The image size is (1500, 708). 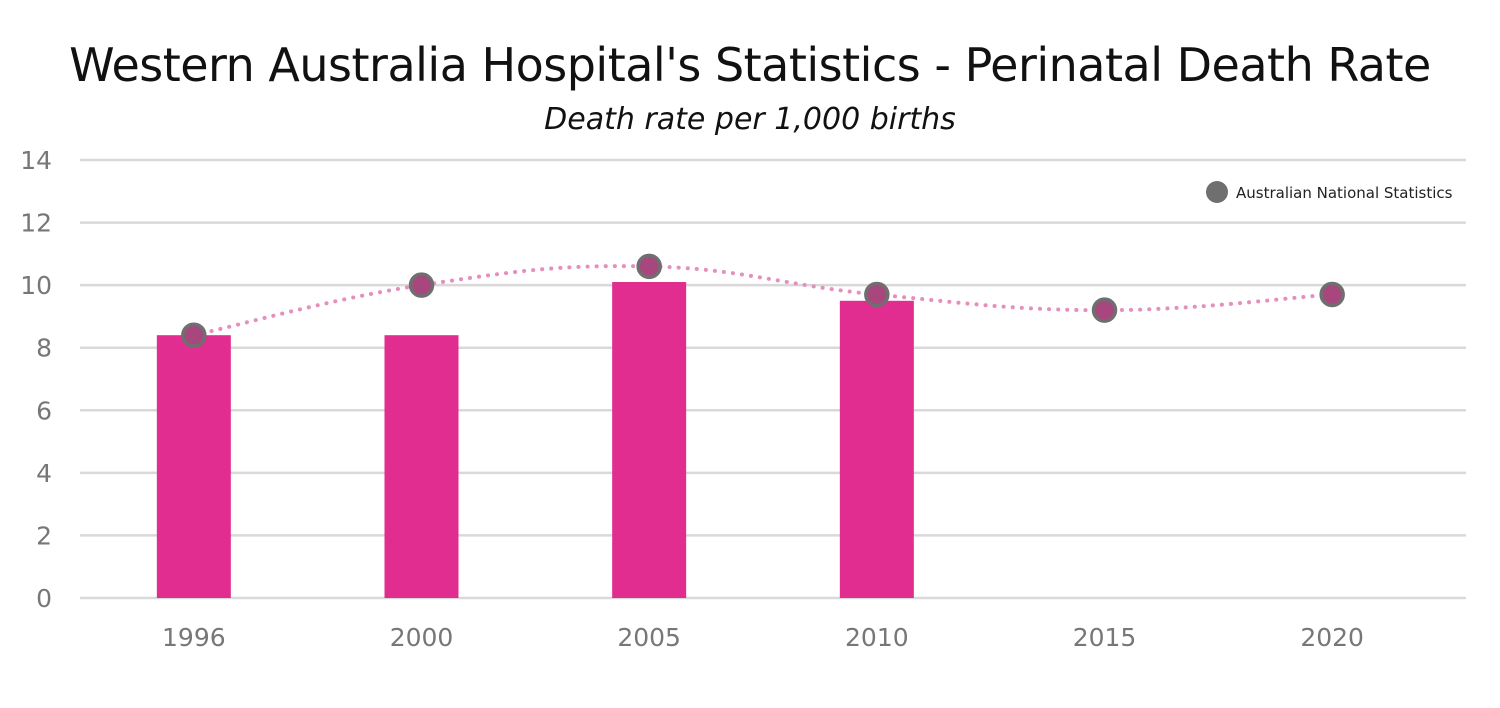 What do you see at coordinates (193, 466) in the screenshot?
I see `bar-1996` at bounding box center [193, 466].